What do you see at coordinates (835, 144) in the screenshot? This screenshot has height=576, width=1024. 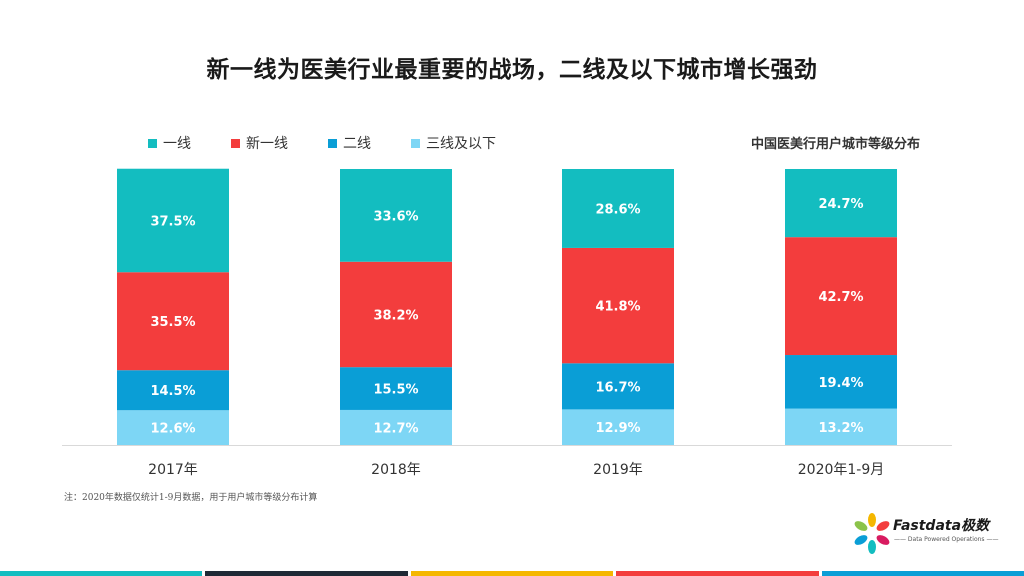 I see `chart-subtitle: 中国医美行用户城市等级分布` at bounding box center [835, 144].